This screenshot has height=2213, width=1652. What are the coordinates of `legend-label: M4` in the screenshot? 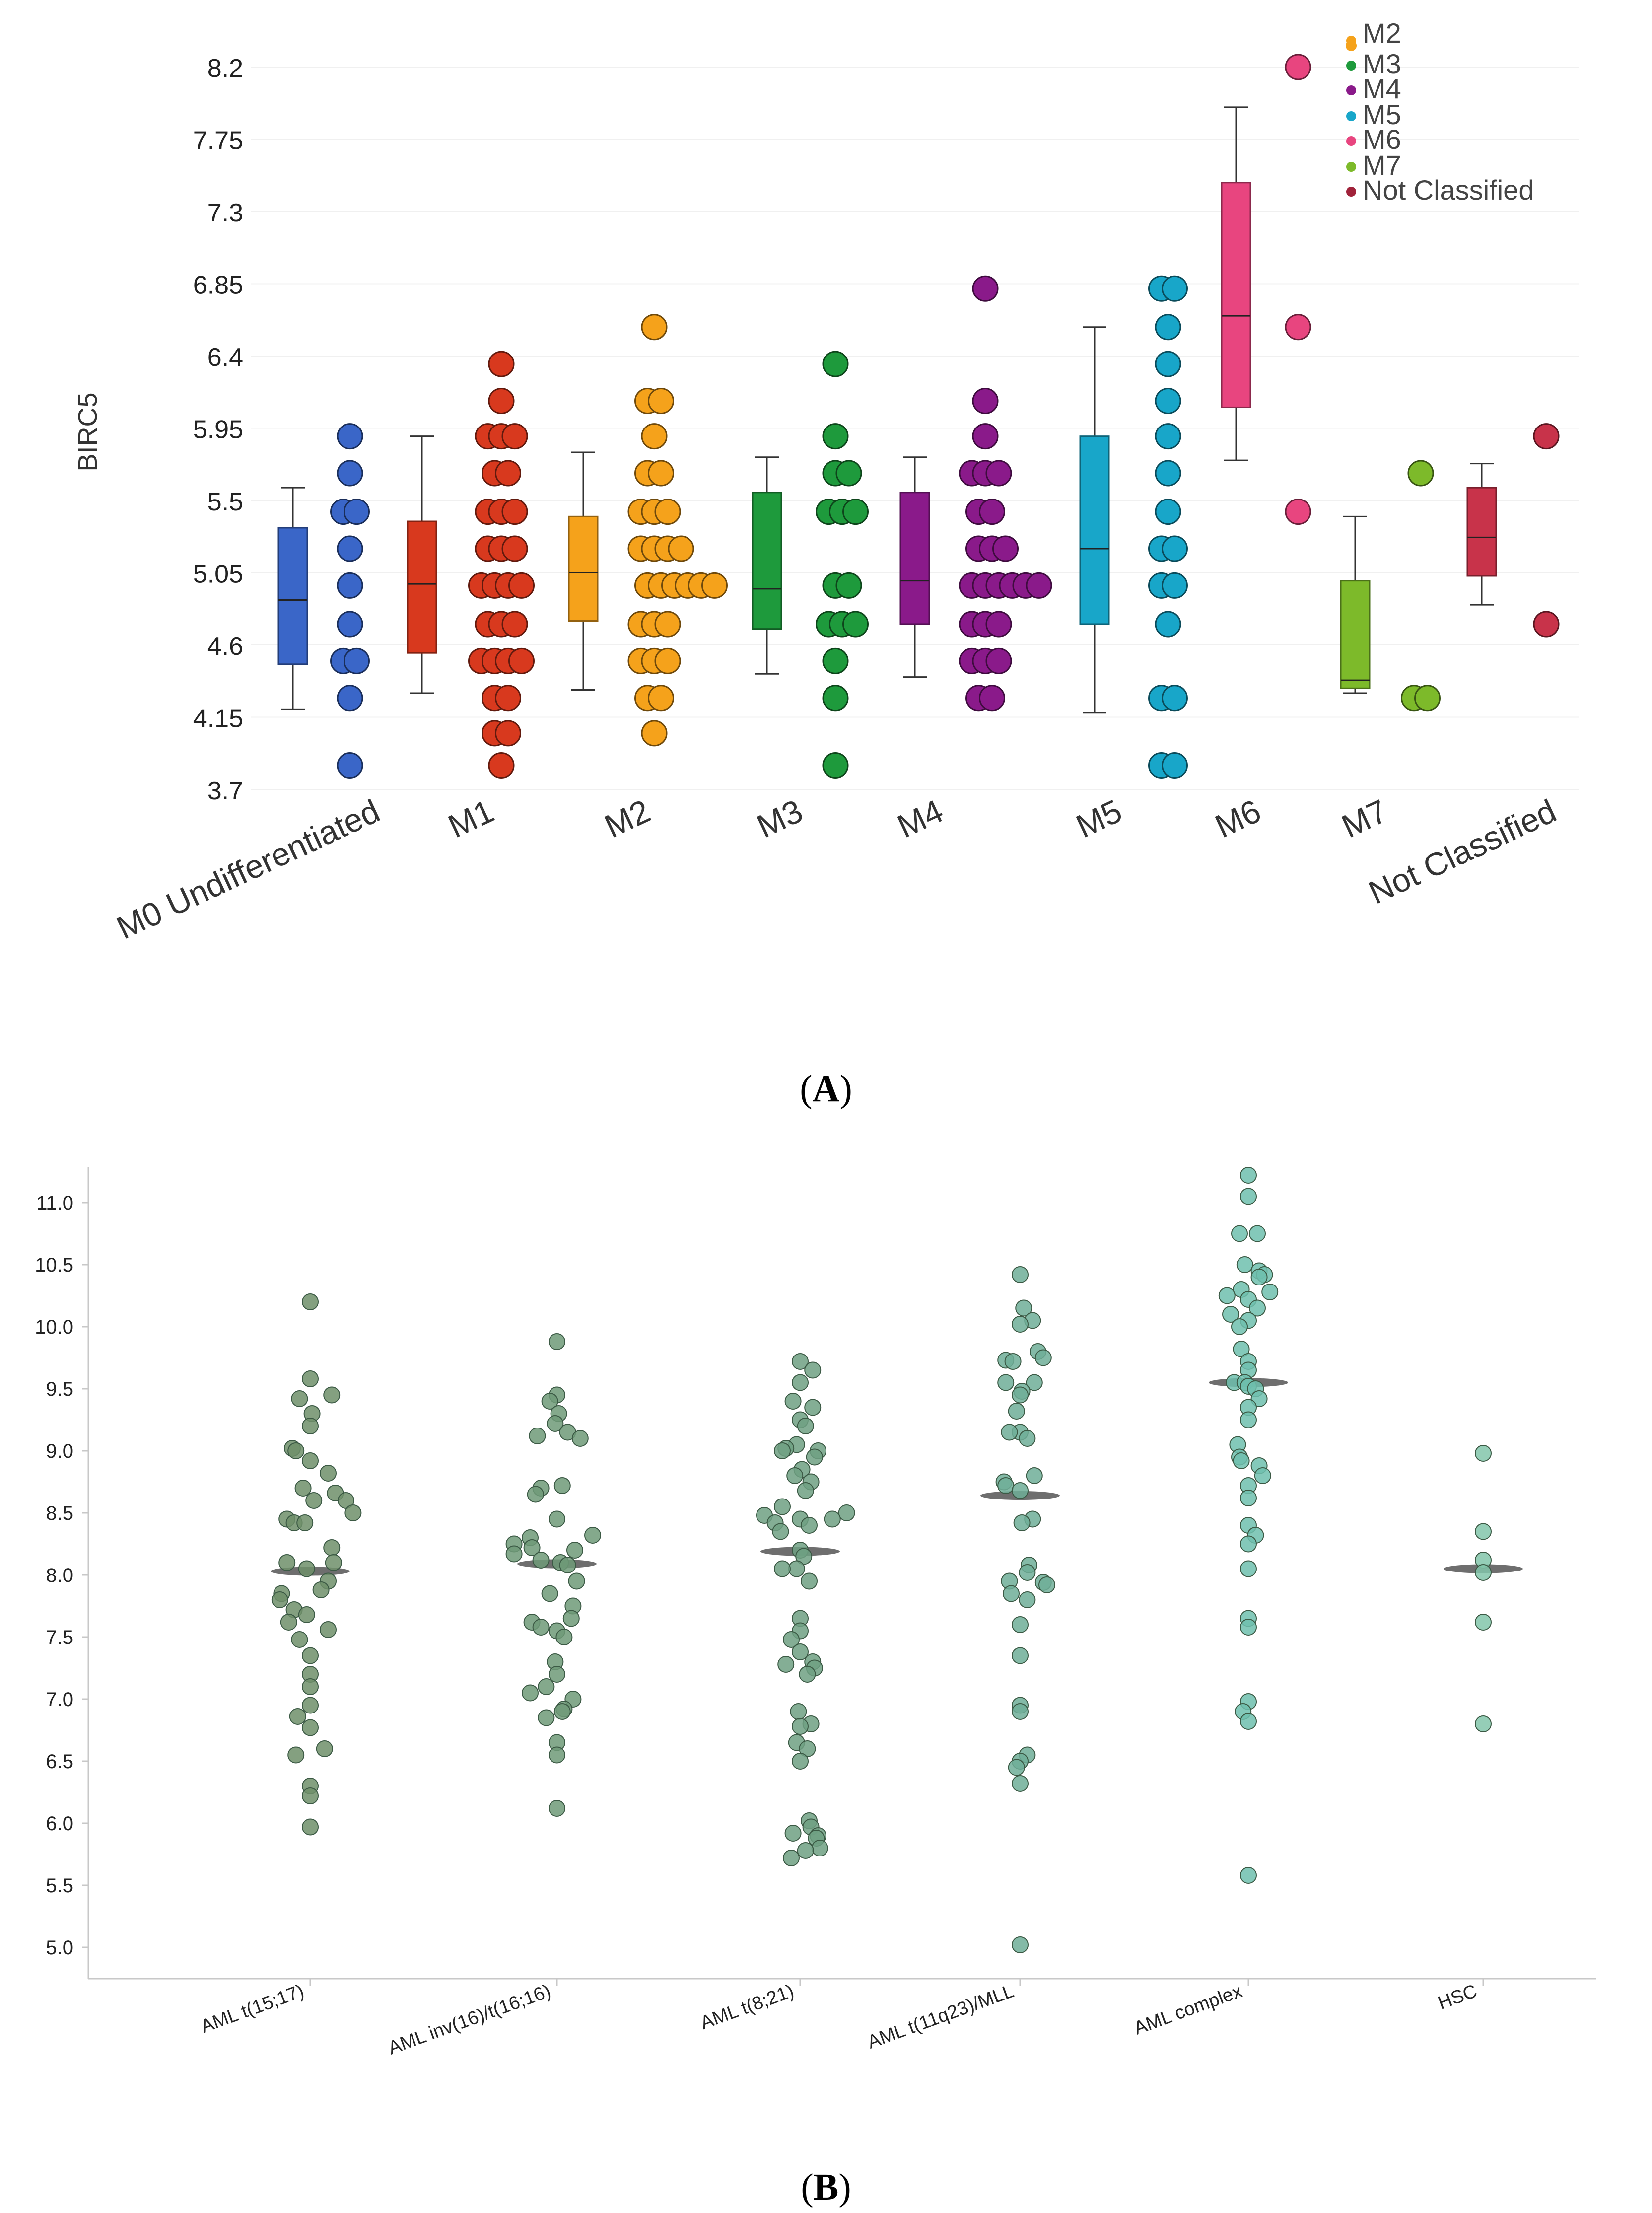 It's located at (1382, 88).